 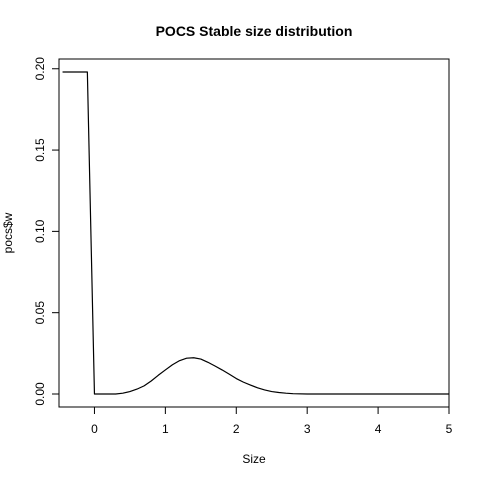 I want to click on chart-title: POCS Stable size distribution, so click(x=254, y=31).